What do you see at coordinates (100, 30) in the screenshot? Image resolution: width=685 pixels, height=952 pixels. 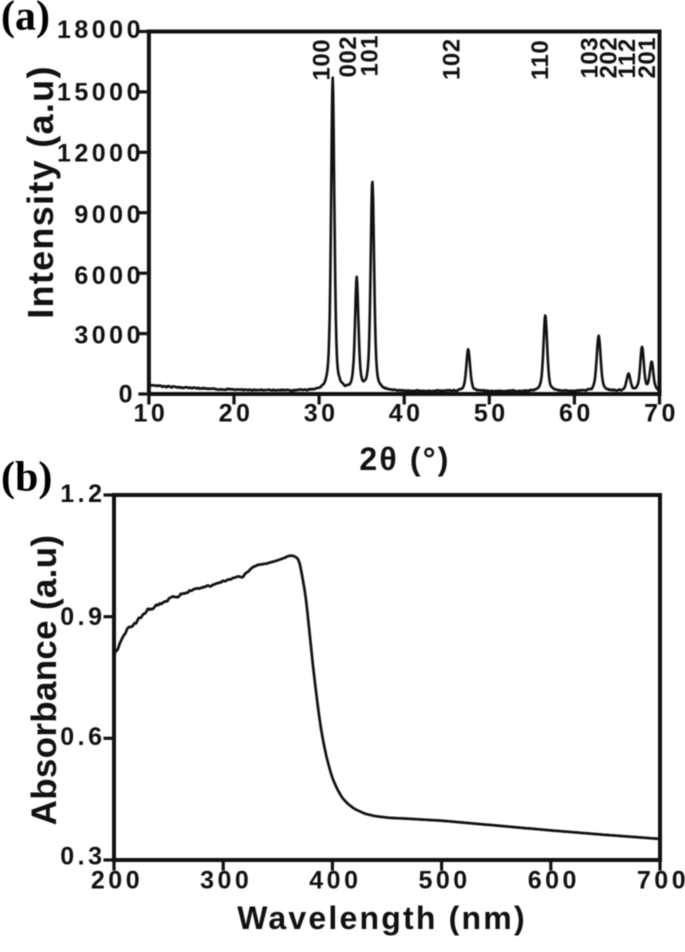 I see `svg-text: 18000` at bounding box center [100, 30].